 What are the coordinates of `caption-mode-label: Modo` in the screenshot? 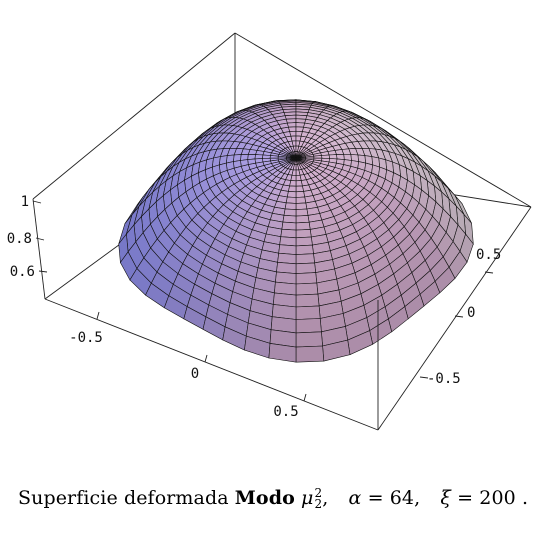 It's located at (264, 498).